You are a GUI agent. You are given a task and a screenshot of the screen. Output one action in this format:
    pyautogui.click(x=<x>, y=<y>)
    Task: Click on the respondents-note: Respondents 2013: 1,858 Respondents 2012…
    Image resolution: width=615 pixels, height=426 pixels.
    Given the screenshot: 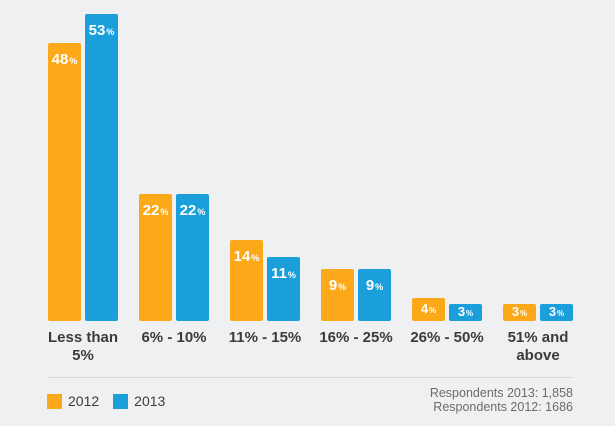 What is the action you would take?
    pyautogui.click(x=501, y=400)
    